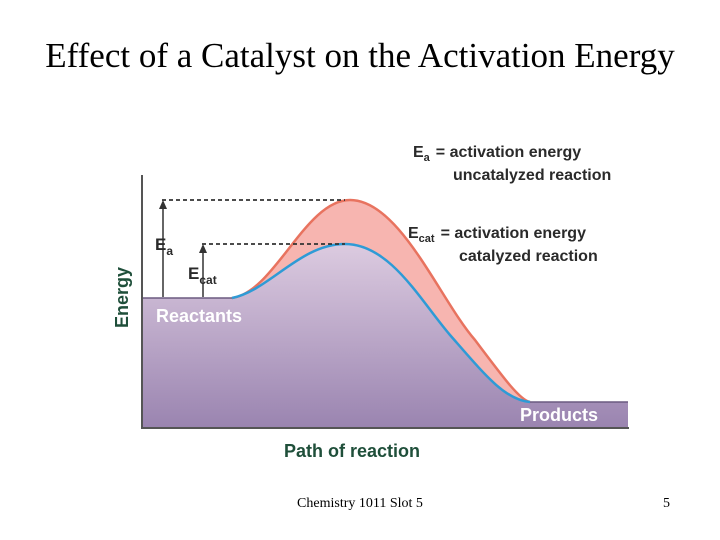 The width and height of the screenshot is (720, 540). I want to click on reactants-label: Reactants, so click(199, 316).